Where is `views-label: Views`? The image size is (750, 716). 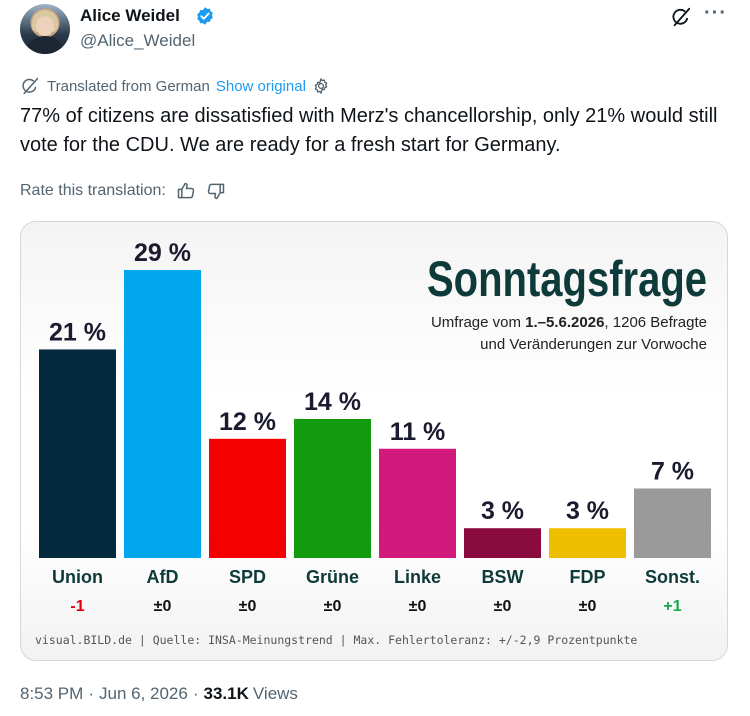
views-label: Views is located at coordinates (275, 693).